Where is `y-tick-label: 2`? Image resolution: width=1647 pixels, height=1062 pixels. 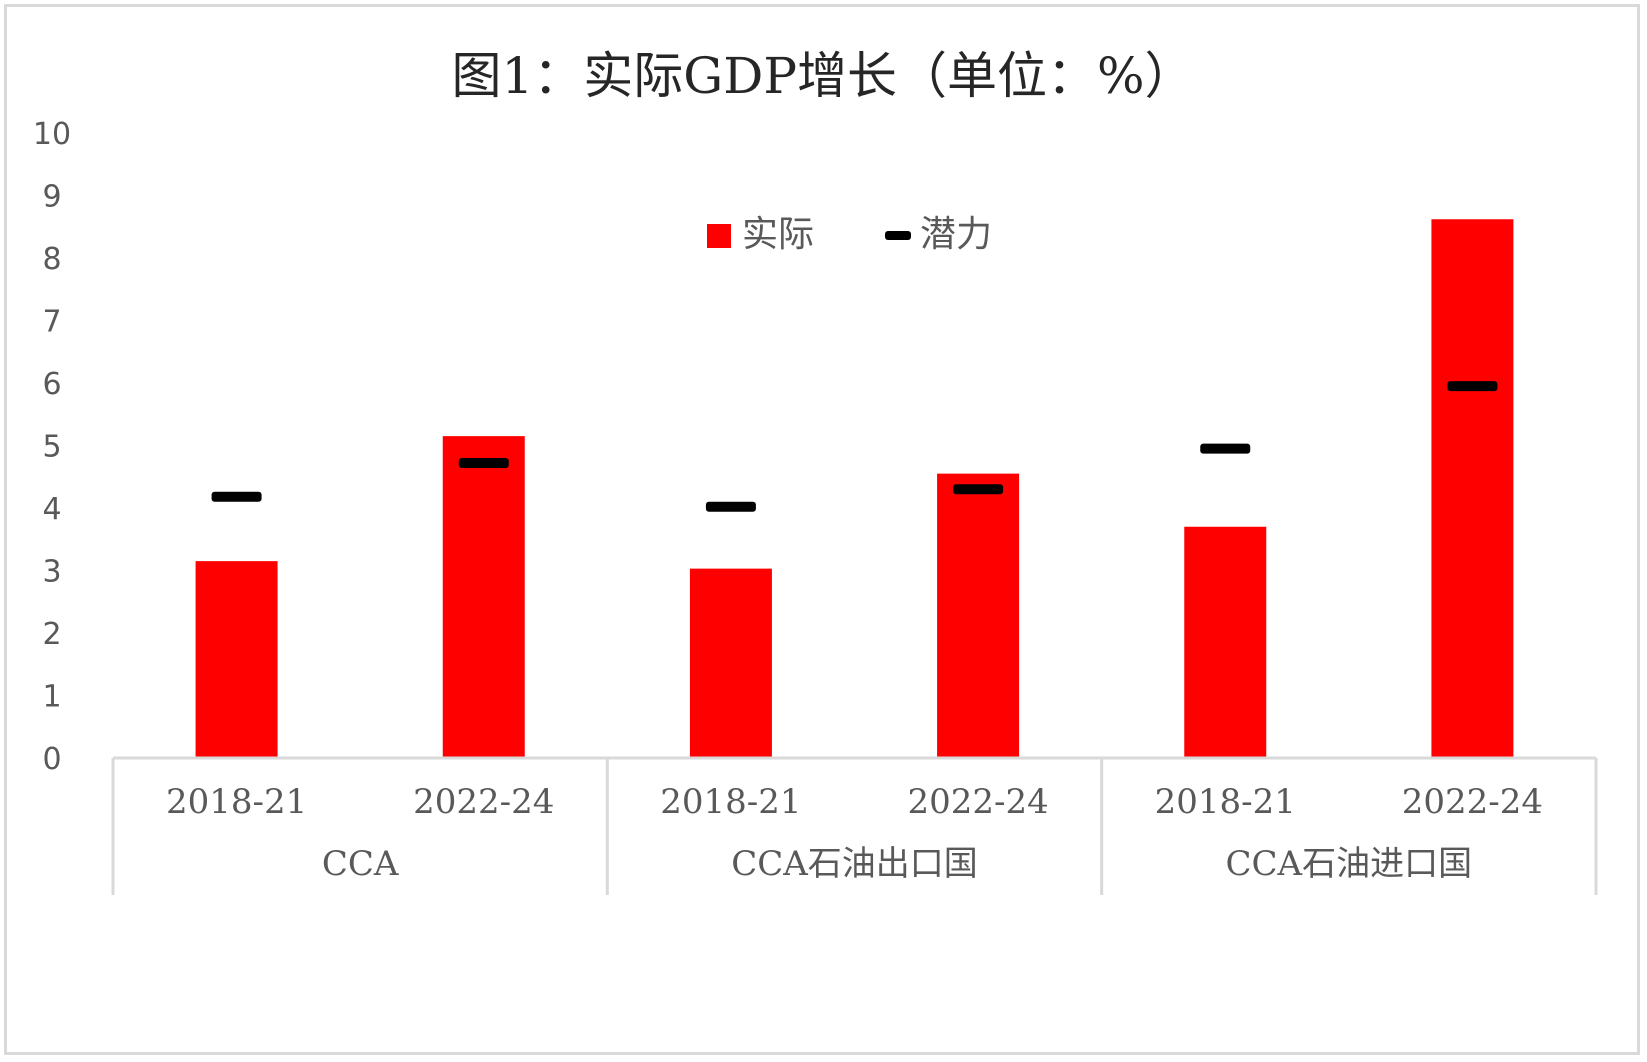 y-tick-label: 2 is located at coordinates (51, 634).